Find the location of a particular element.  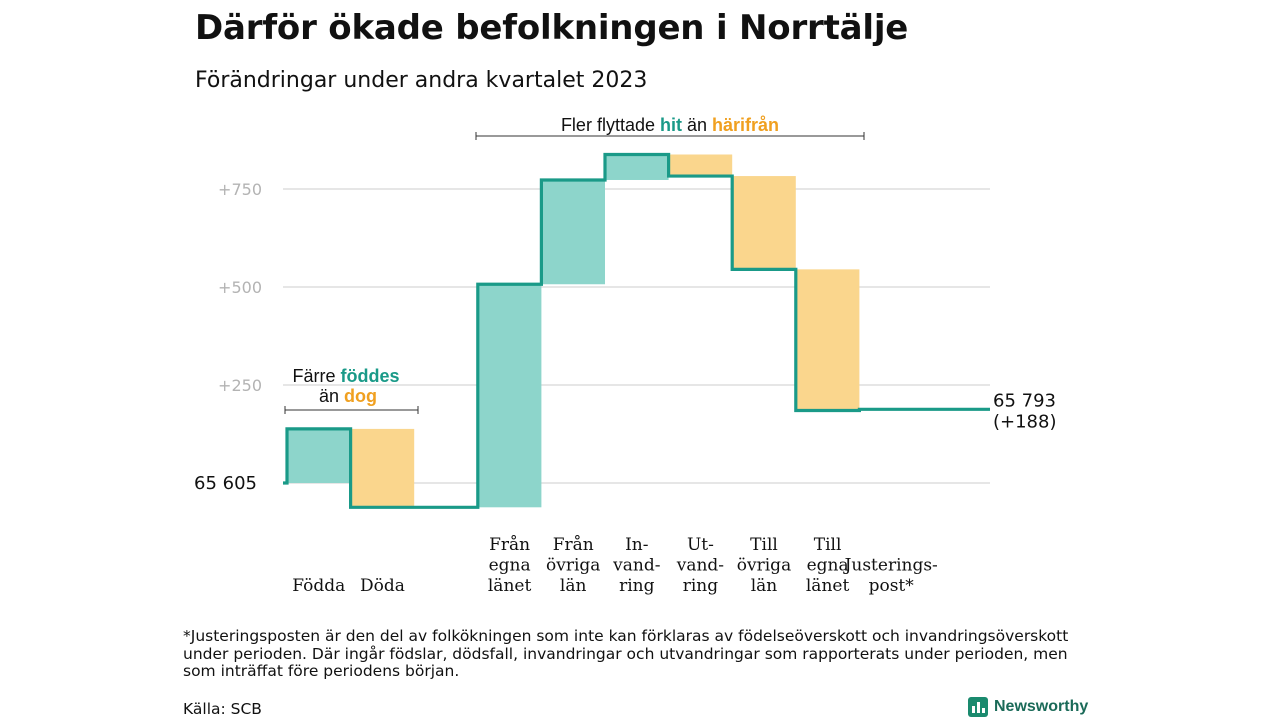

category-label: Justerings- is located at coordinates (890, 566).